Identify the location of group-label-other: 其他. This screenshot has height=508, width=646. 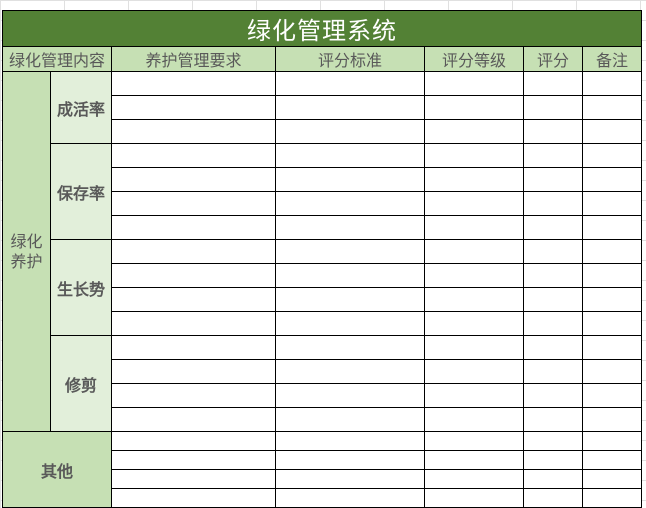
(57, 469).